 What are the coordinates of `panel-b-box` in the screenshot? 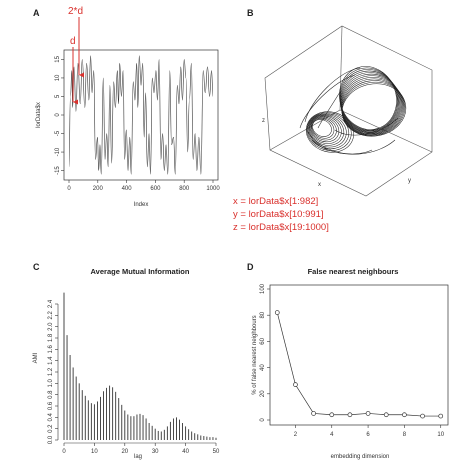 It's located at (348, 111).